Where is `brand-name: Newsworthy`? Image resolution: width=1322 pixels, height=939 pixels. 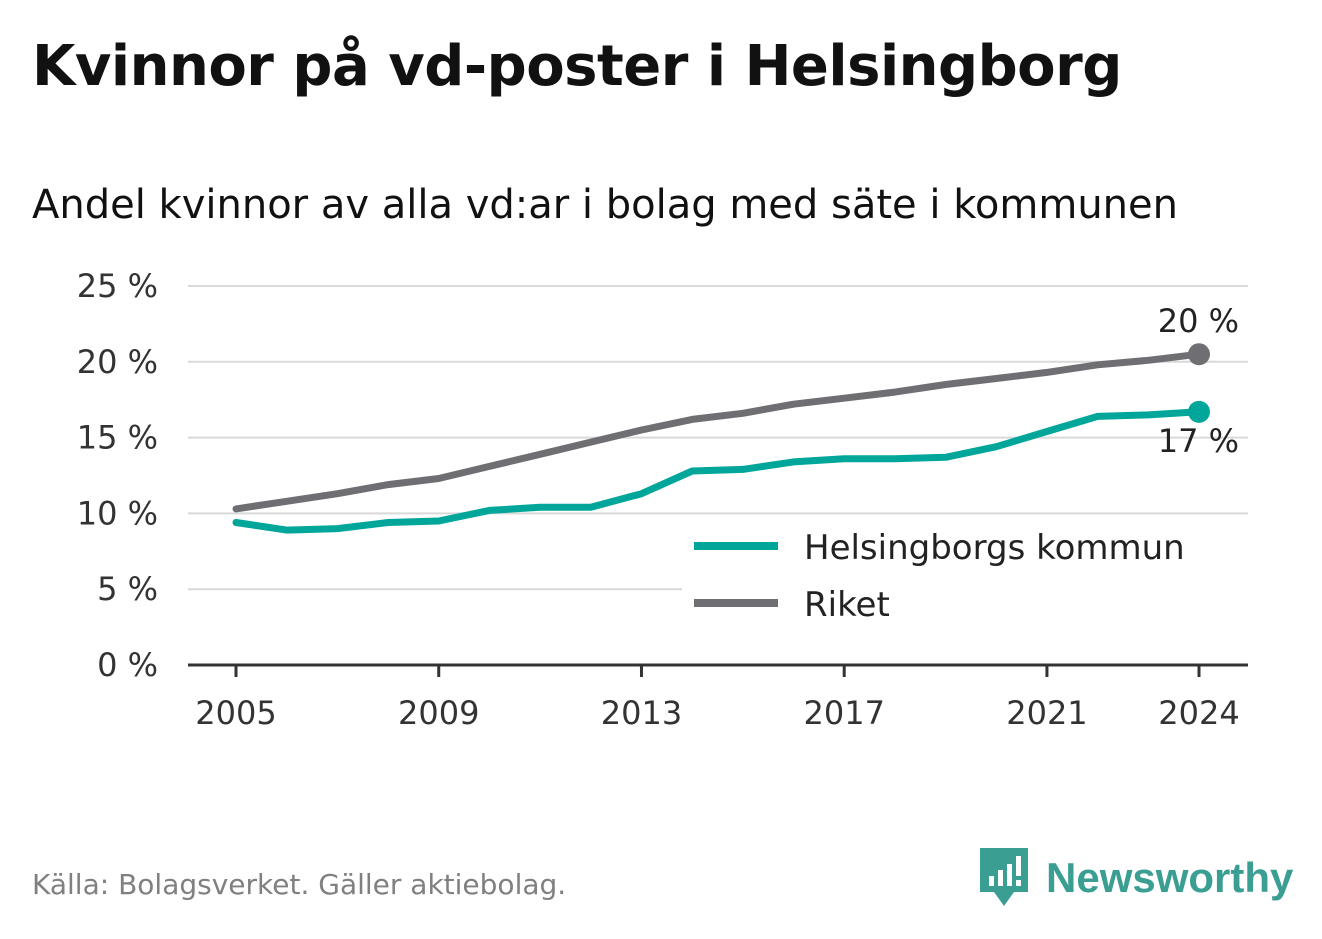 brand-name: Newsworthy is located at coordinates (1170, 877).